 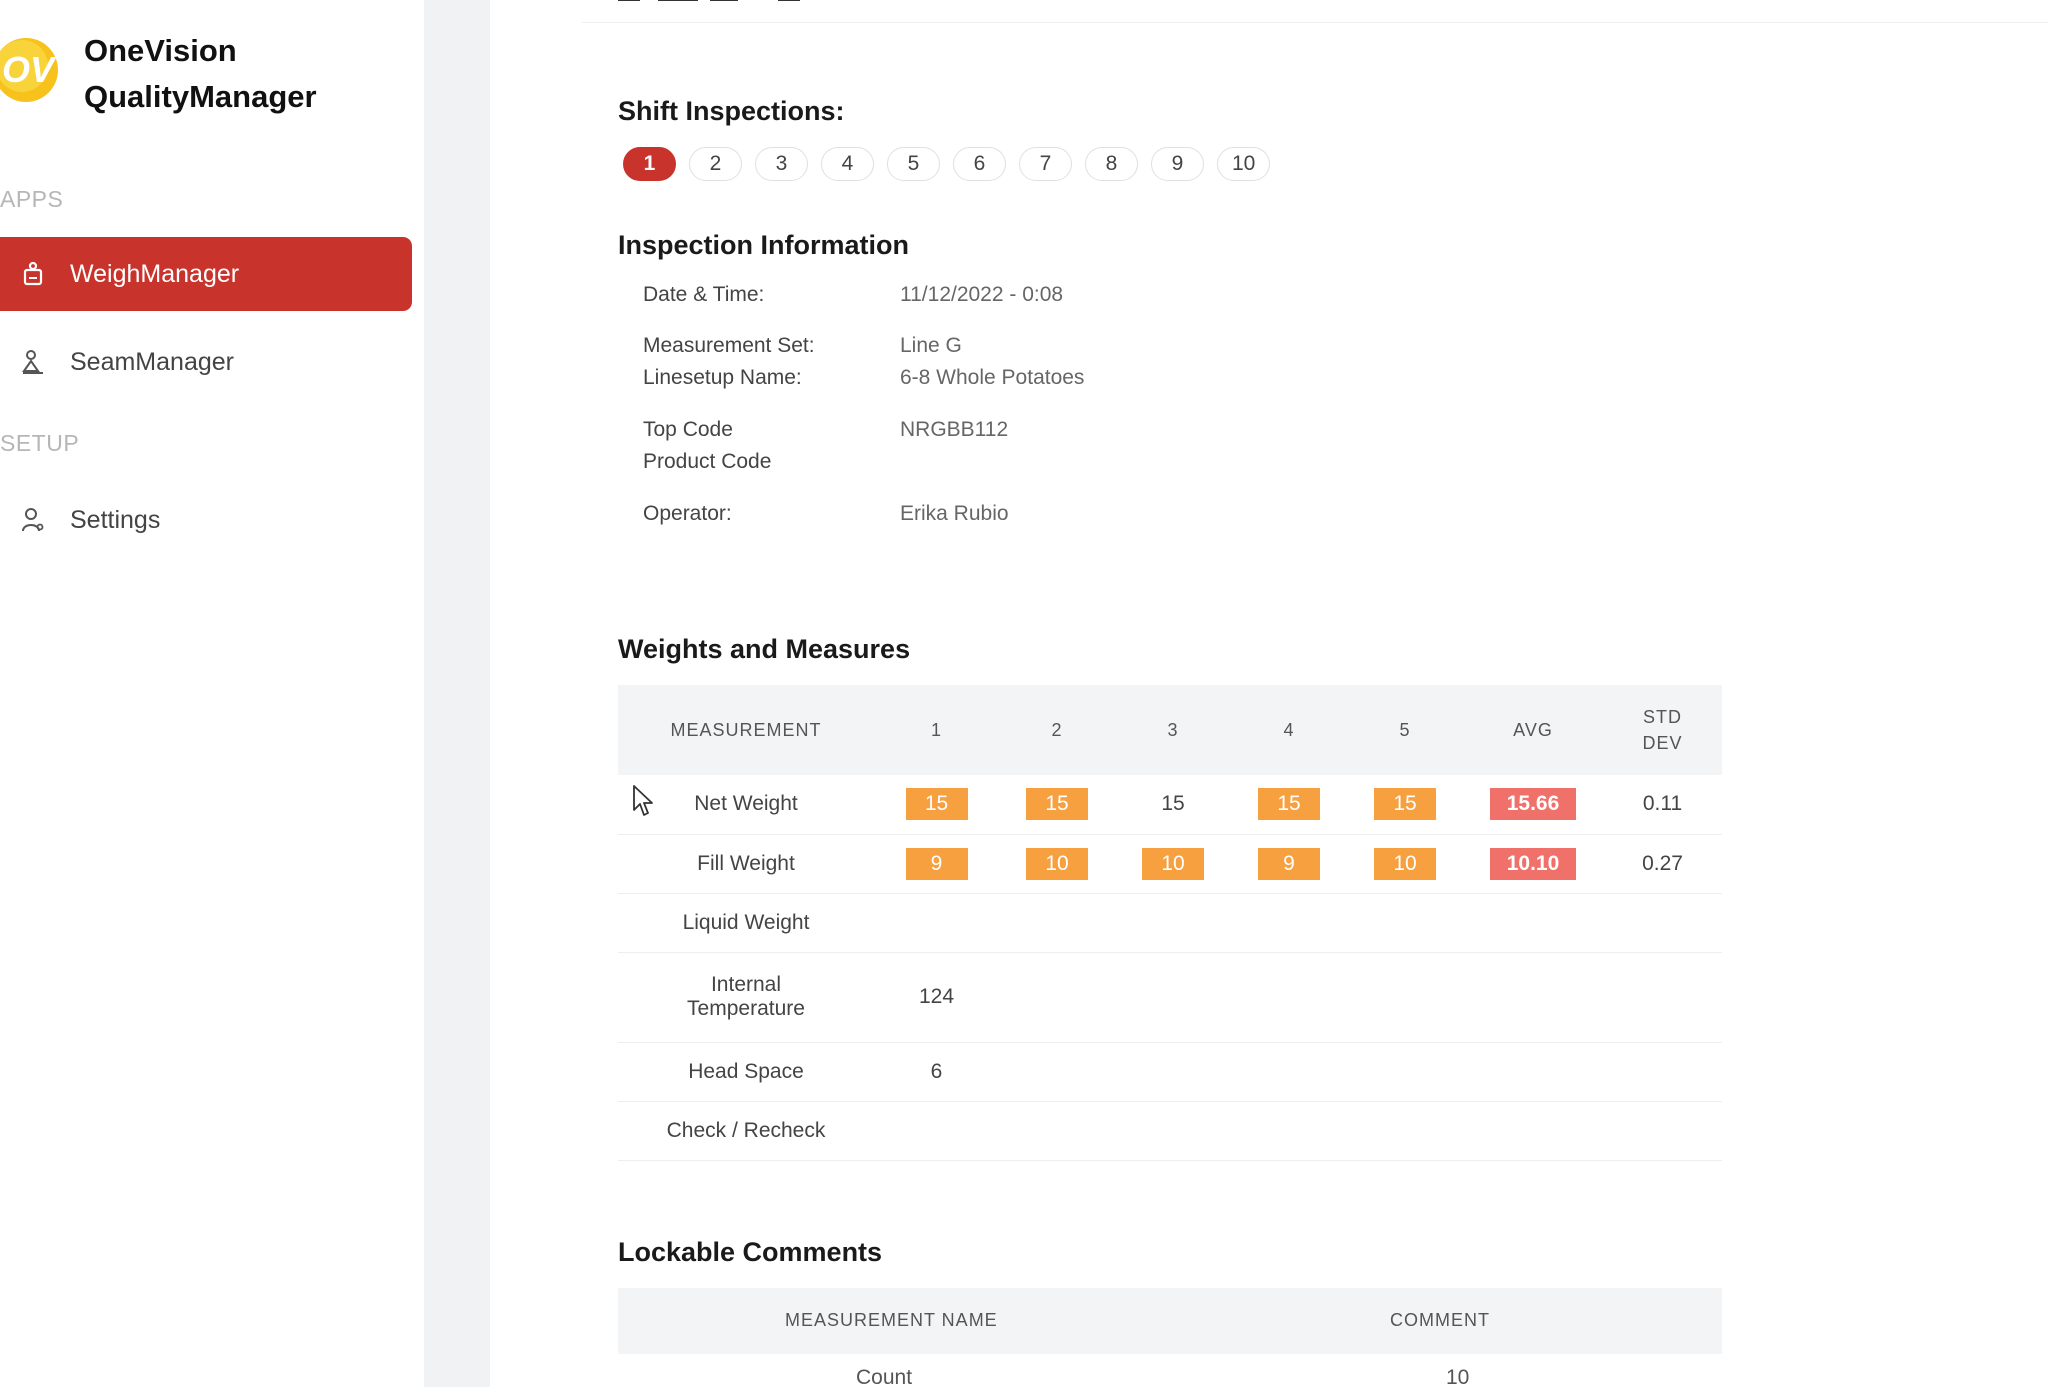 What do you see at coordinates (1170, 997) in the screenshot?
I see `table-row: Internal Temperature 124` at bounding box center [1170, 997].